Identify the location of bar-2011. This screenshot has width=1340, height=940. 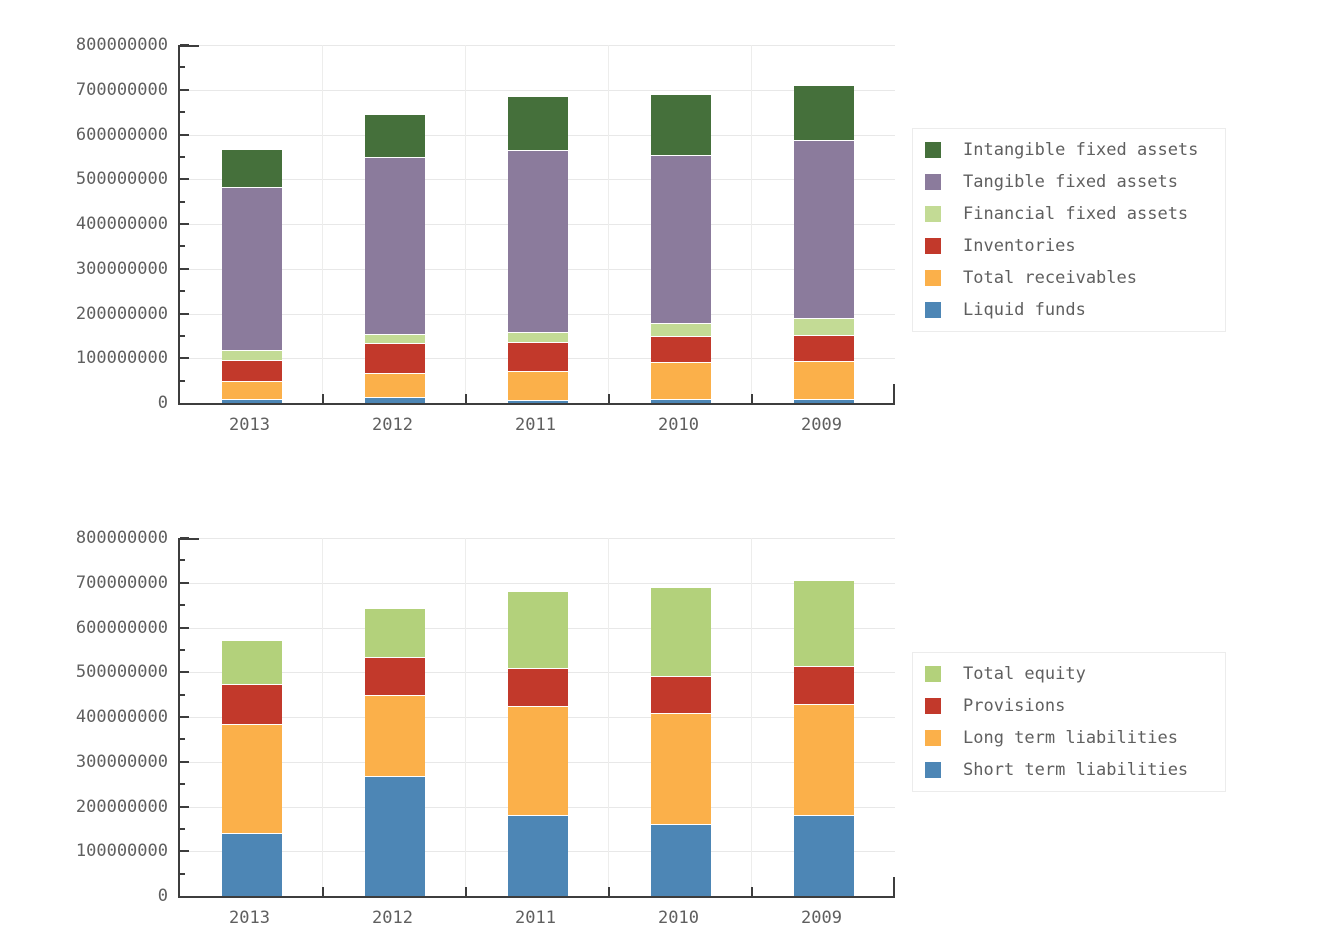
(537, 250).